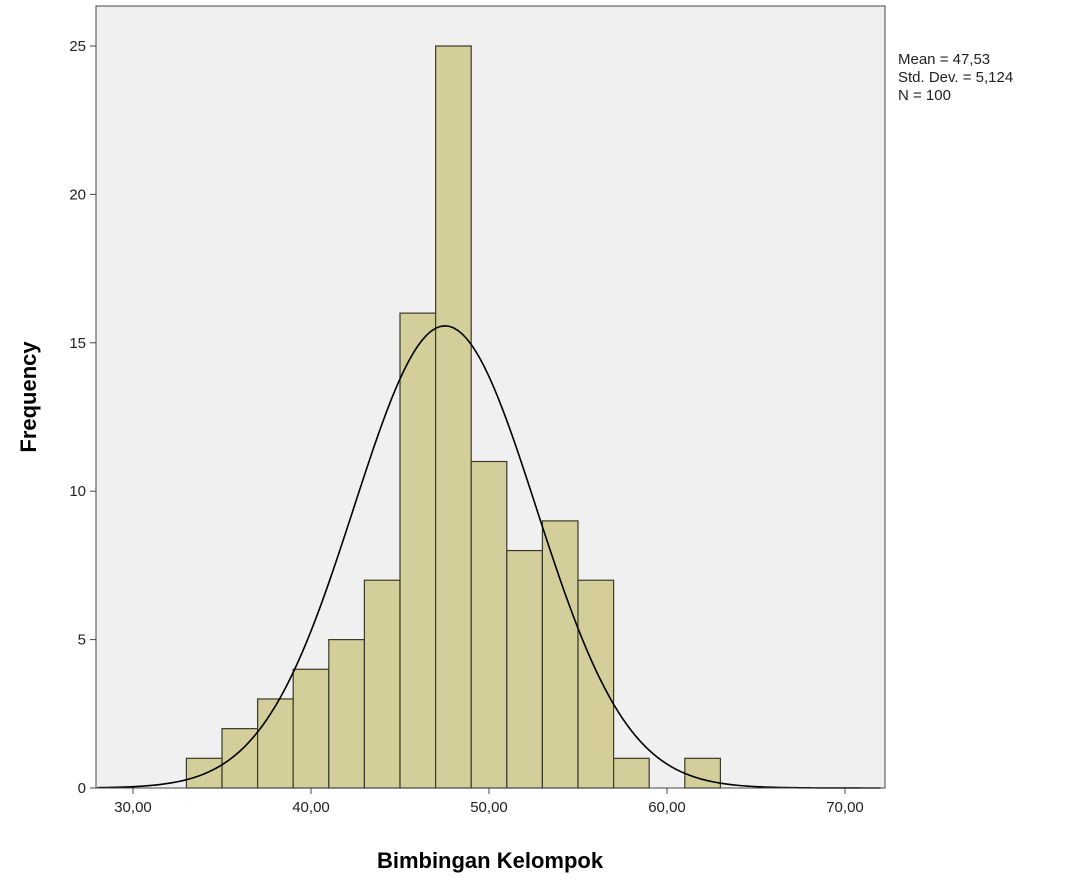 The width and height of the screenshot is (1065, 881). I want to click on x-tick-label: 70,00, so click(845, 807).